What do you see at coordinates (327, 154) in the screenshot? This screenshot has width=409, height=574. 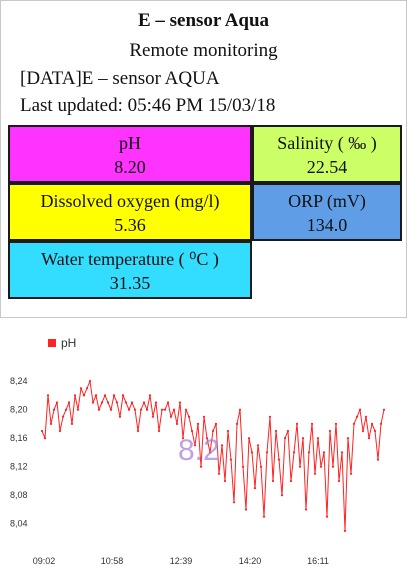 I see `tile-salinity: Salinity ( ‰ ) 22.54` at bounding box center [327, 154].